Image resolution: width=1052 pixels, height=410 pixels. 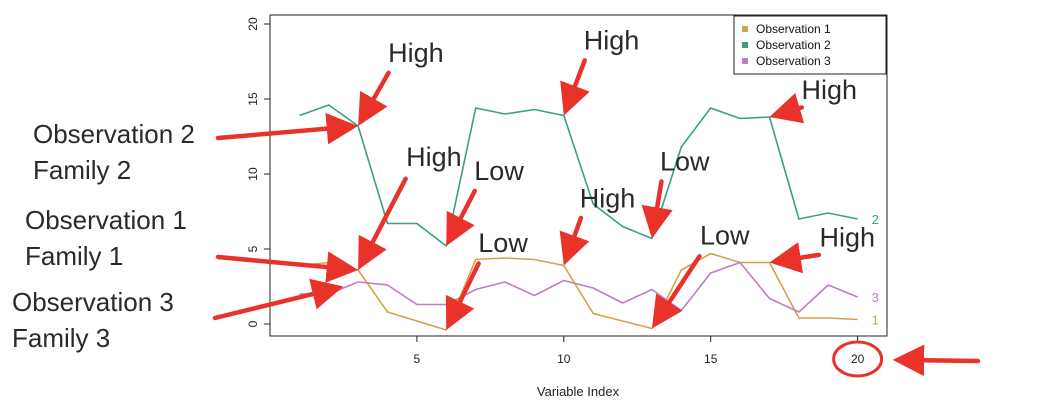 What do you see at coordinates (74, 256) in the screenshot?
I see `side-label-line2: Family 1` at bounding box center [74, 256].